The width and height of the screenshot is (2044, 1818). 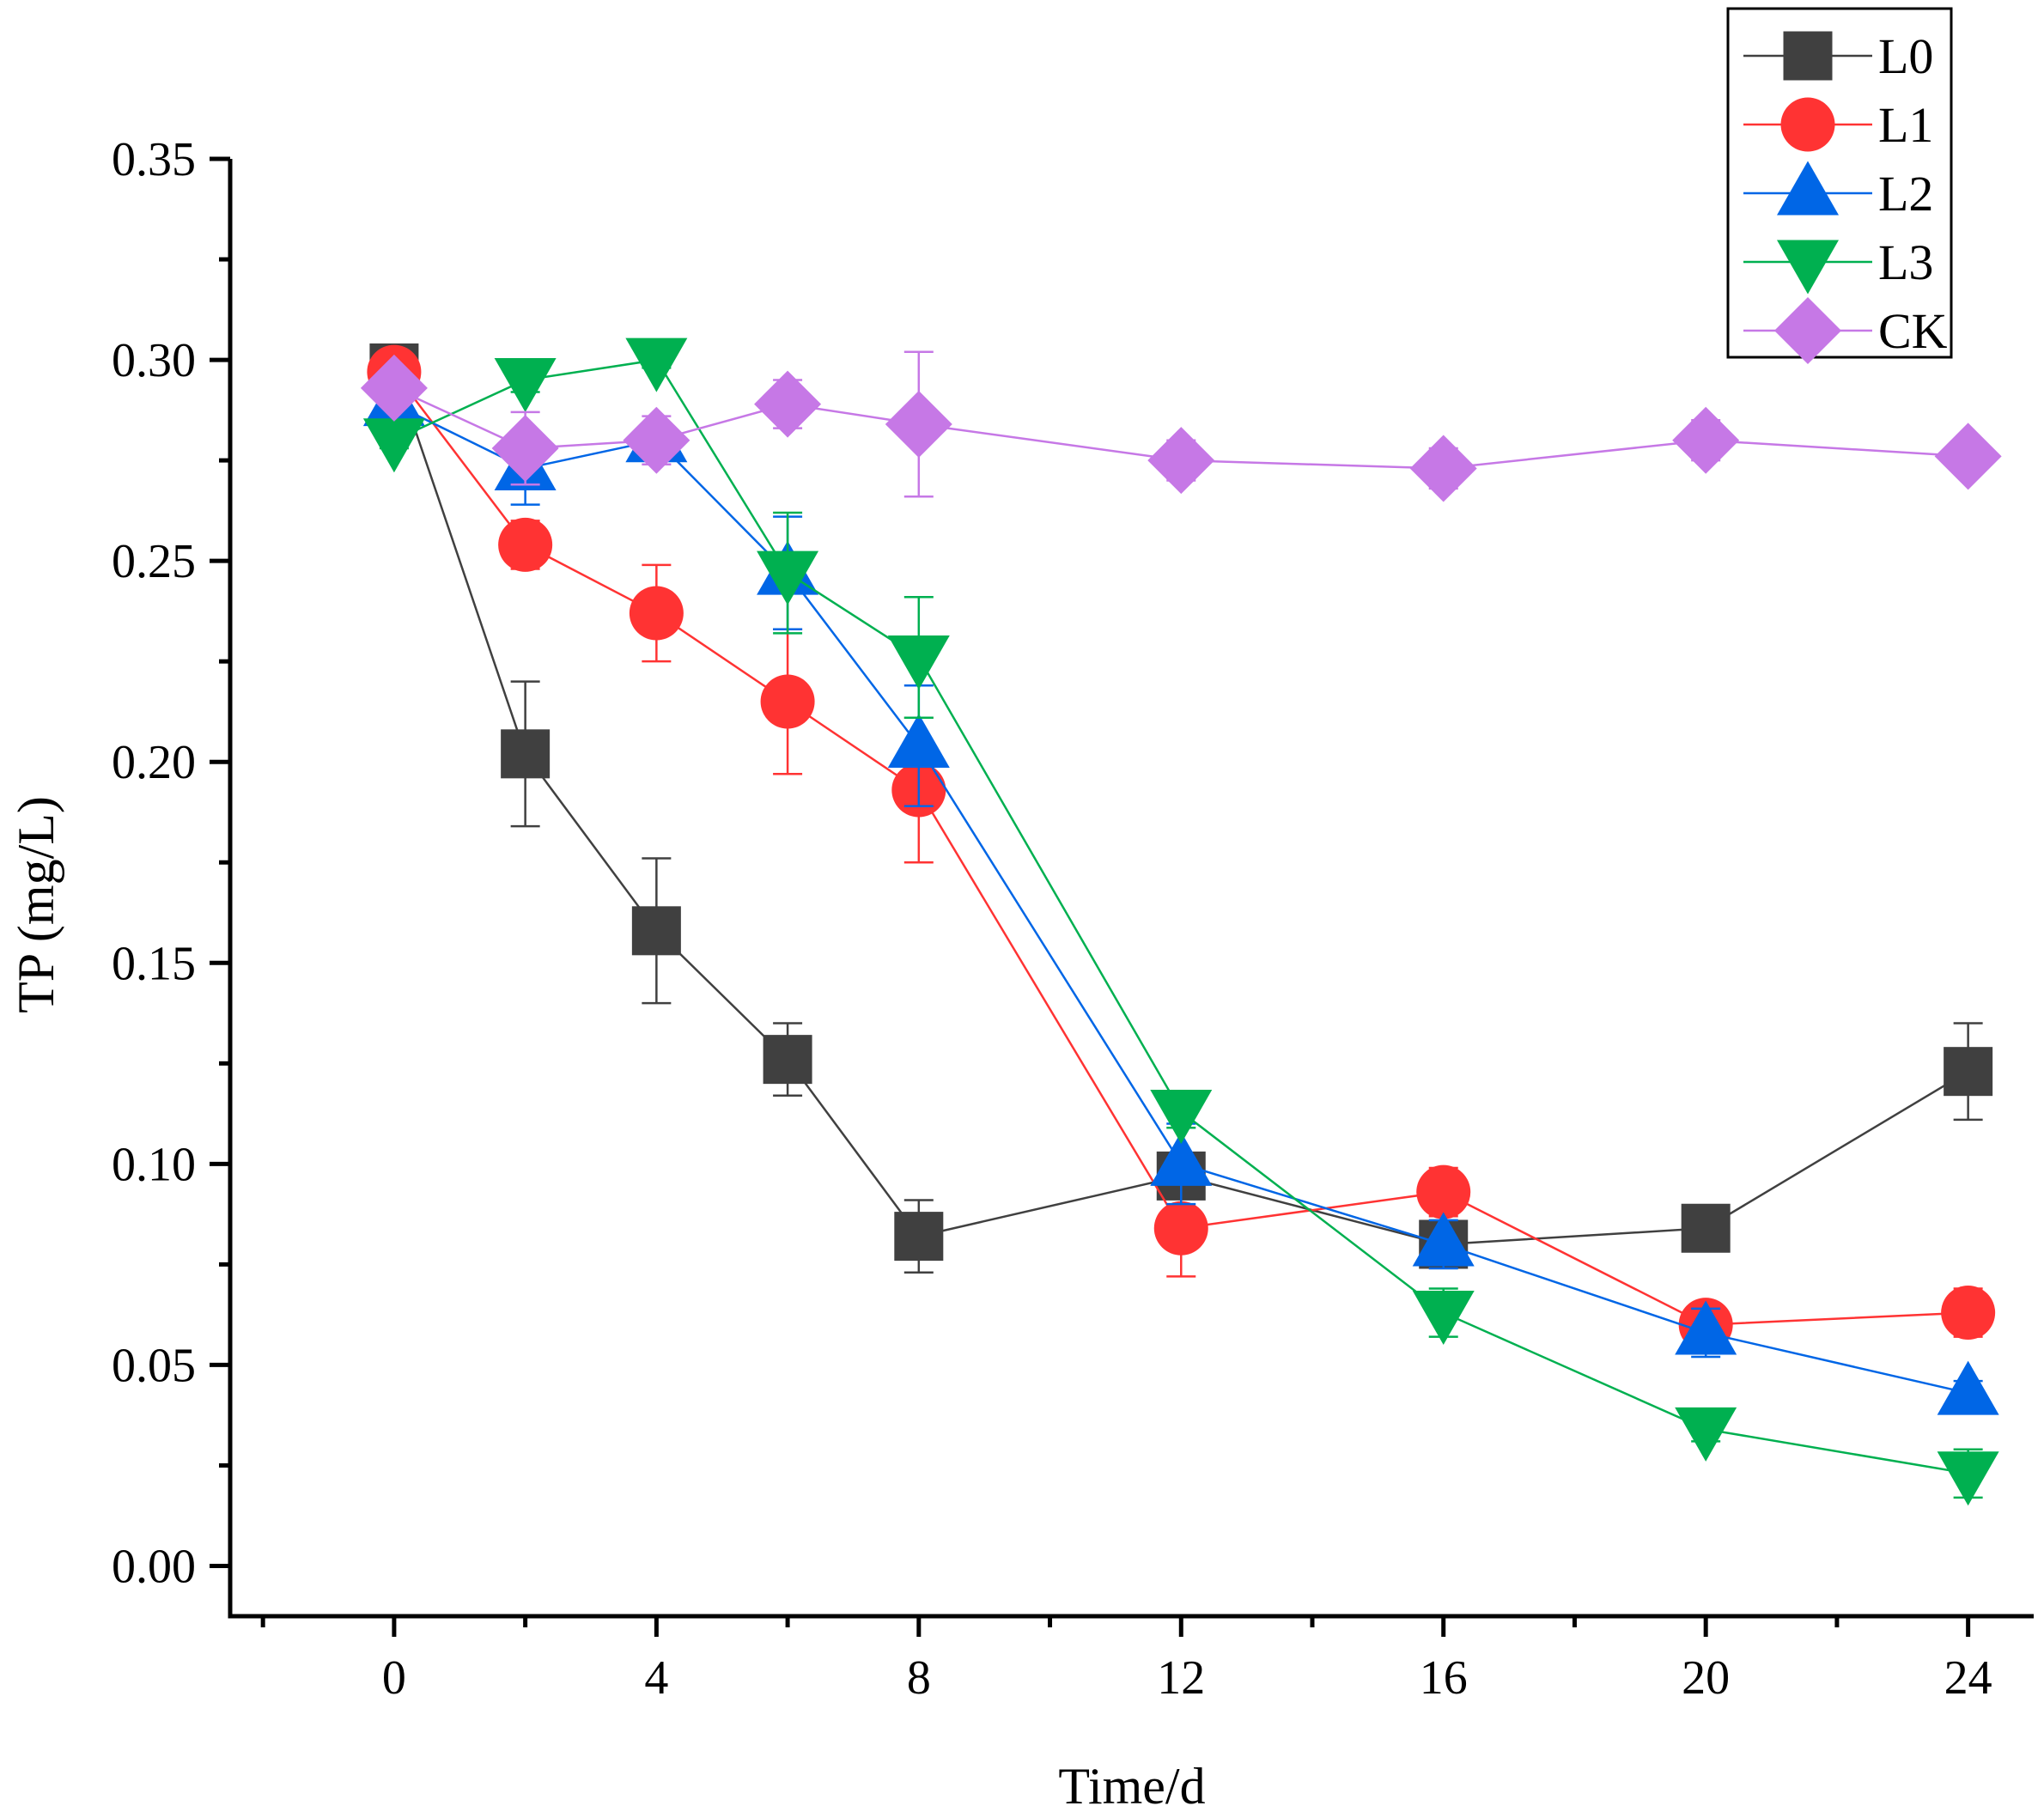 I want to click on legend-label-l0: L0, so click(x=1905, y=56).